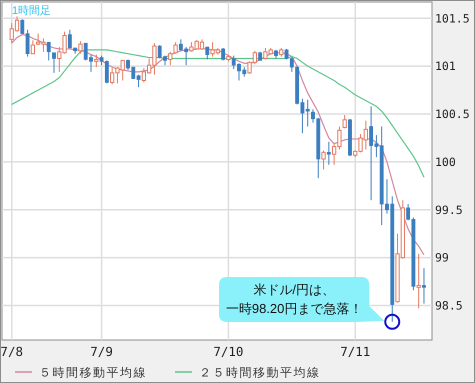 The image size is (475, 383). I want to click on legend-label: ２５時間移動平均線, so click(259, 373).